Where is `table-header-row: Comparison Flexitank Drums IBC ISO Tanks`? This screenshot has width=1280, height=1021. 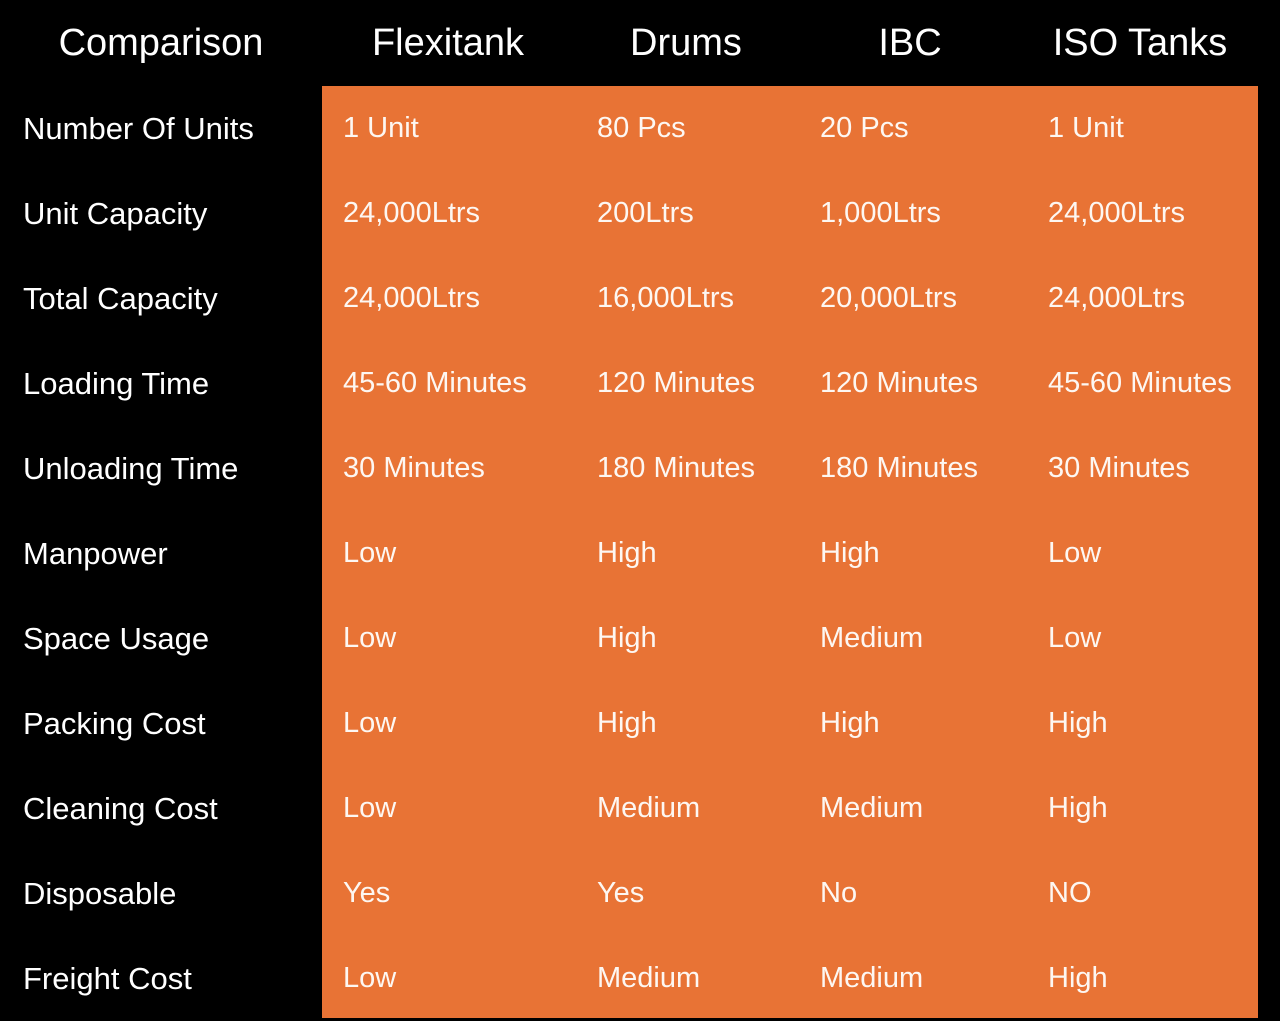
table-header-row: Comparison Flexitank Drums IBC ISO Tanks is located at coordinates (640, 43).